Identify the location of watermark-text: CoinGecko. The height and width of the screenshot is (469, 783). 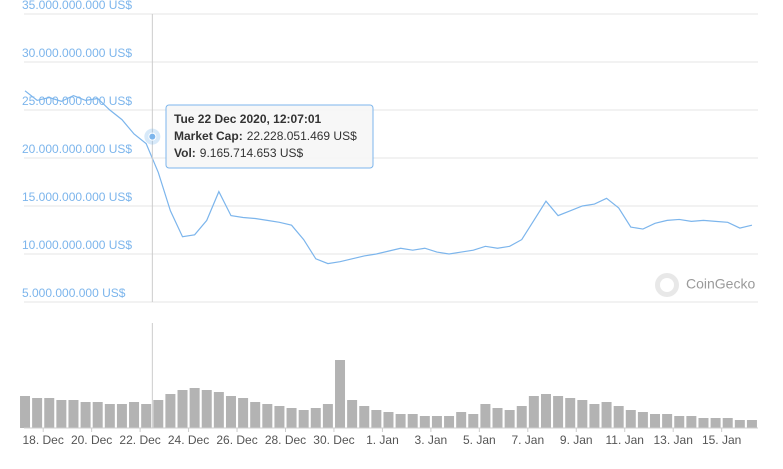
(720, 284).